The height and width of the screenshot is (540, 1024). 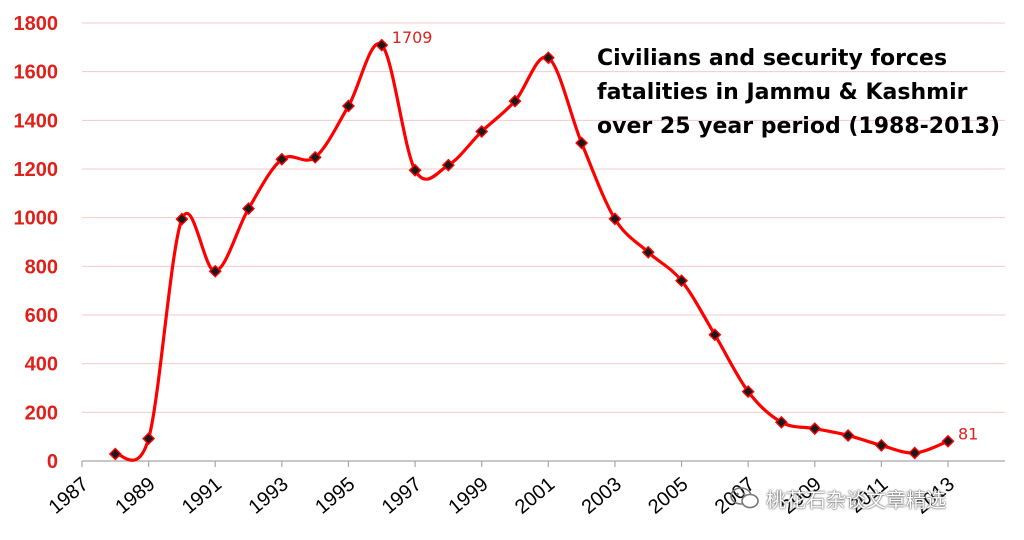 What do you see at coordinates (781, 422) in the screenshot?
I see `data-point-2008` at bounding box center [781, 422].